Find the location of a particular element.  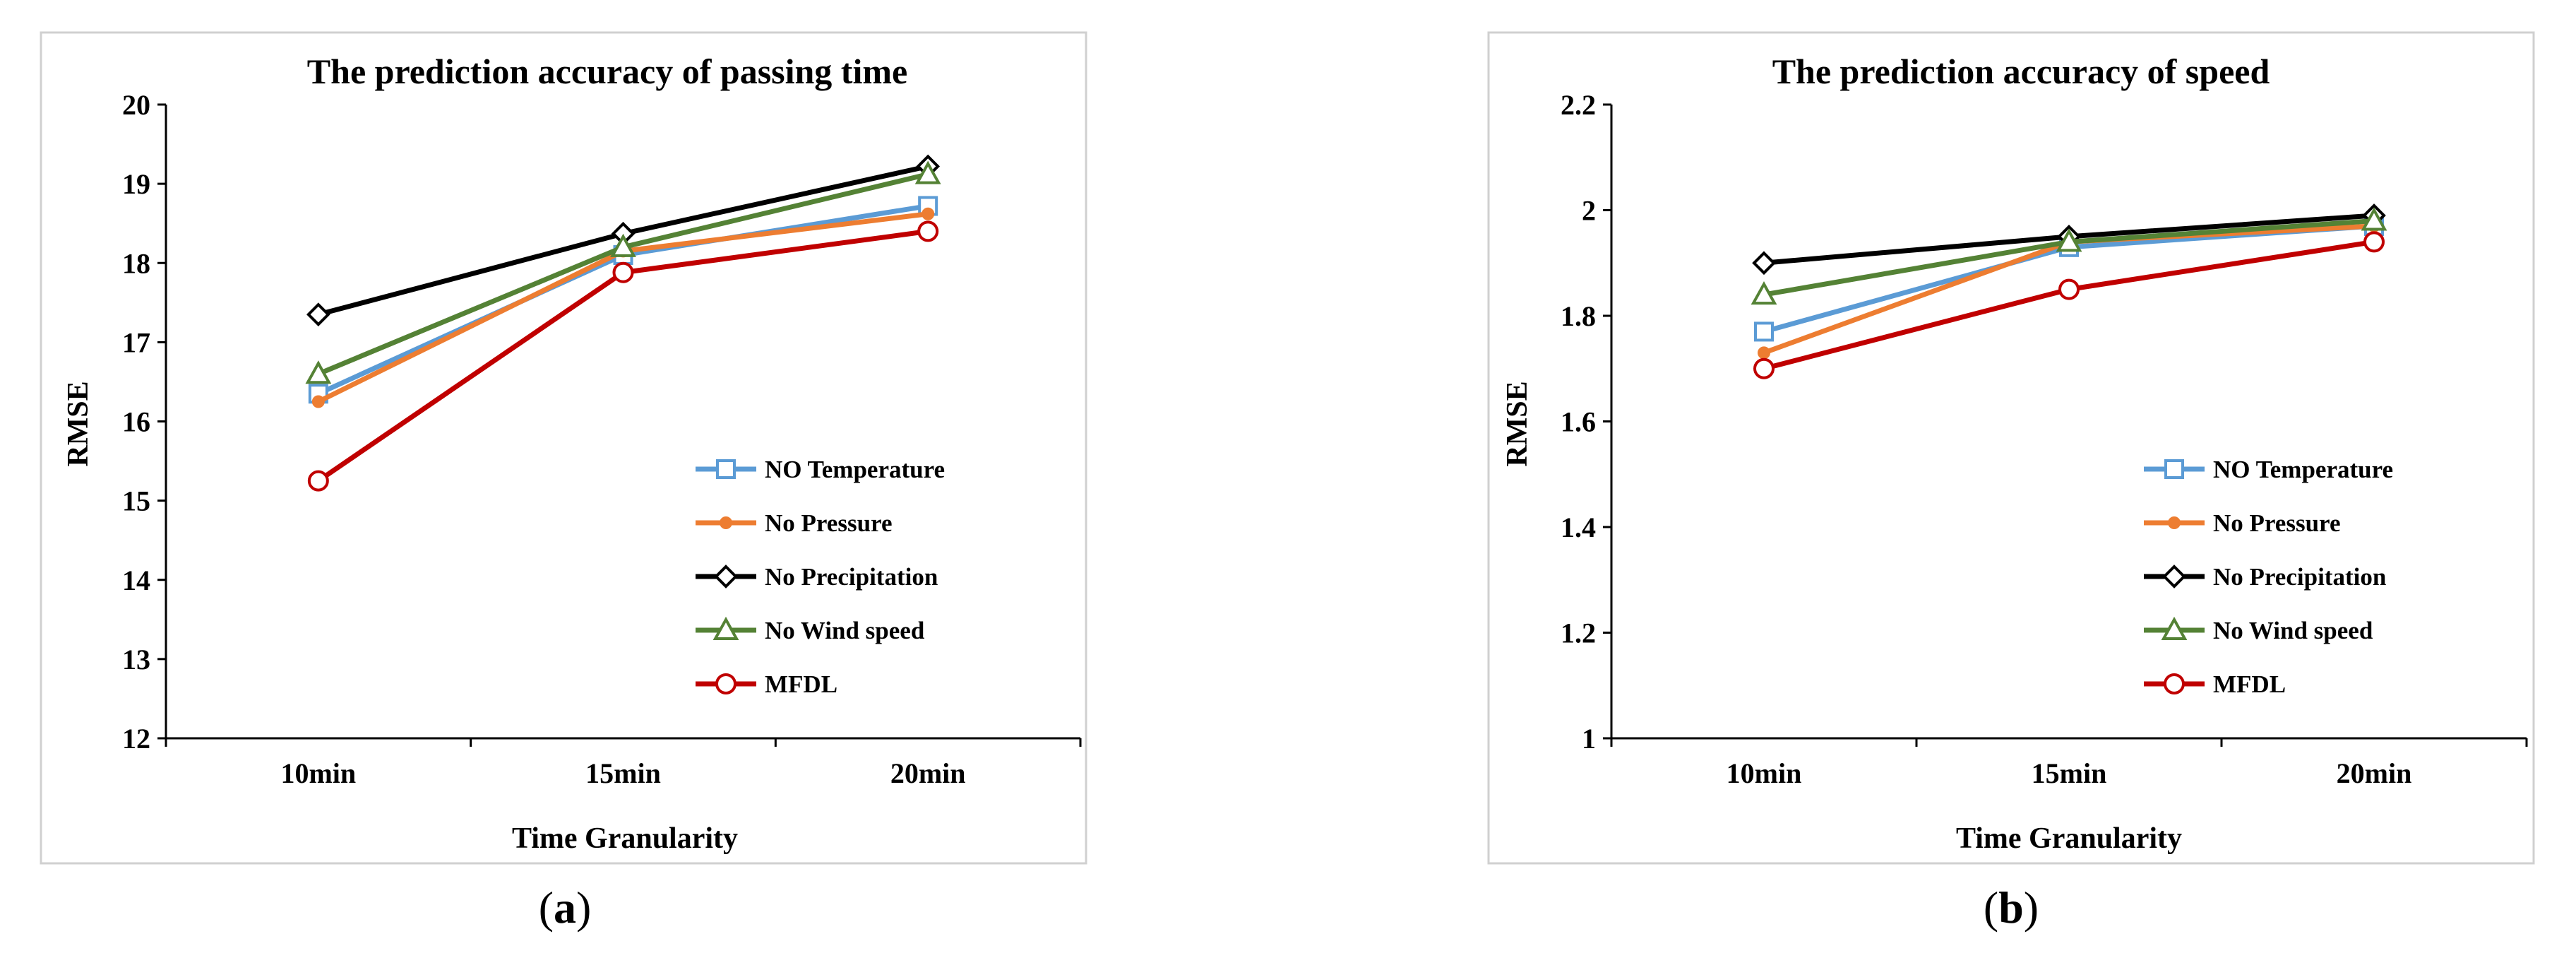

y-tick-label: 1.8 is located at coordinates (1578, 316).